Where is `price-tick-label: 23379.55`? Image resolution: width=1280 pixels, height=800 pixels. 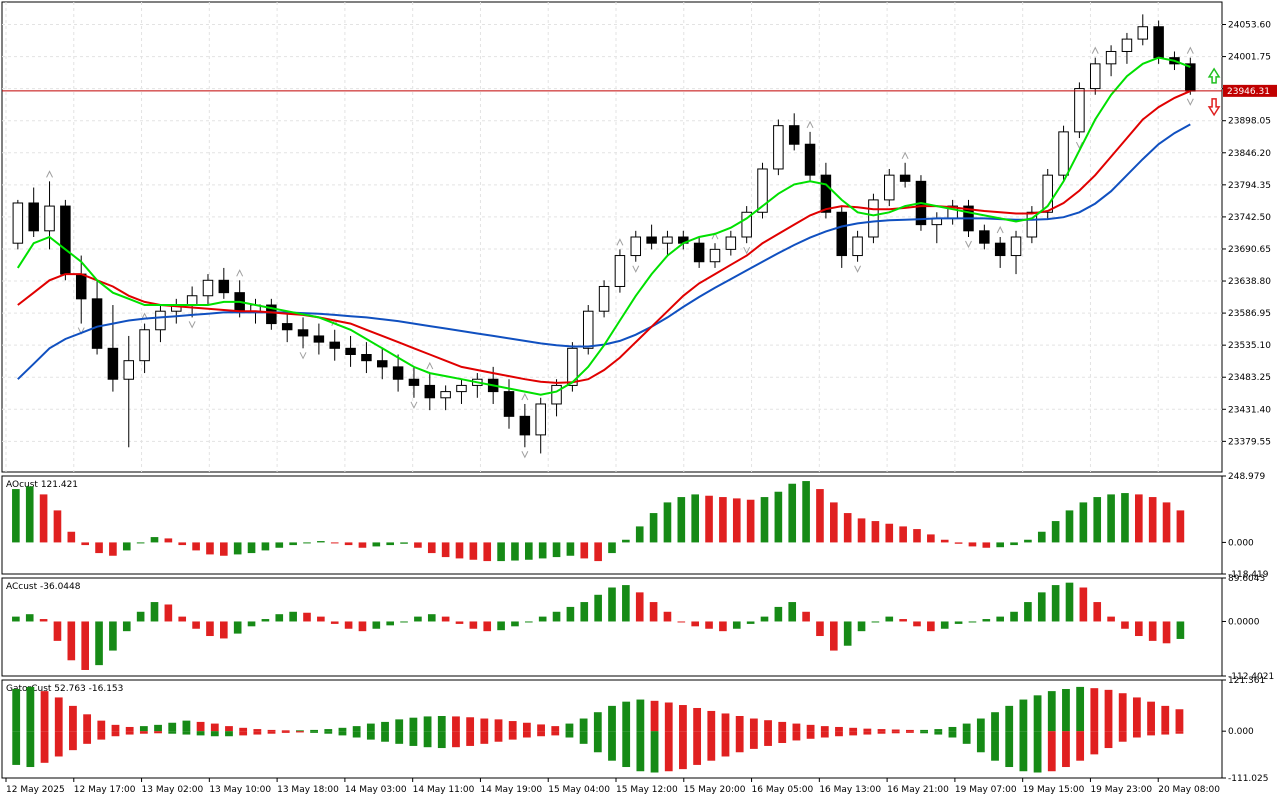 price-tick-label: 23379.55 is located at coordinates (1249, 442).